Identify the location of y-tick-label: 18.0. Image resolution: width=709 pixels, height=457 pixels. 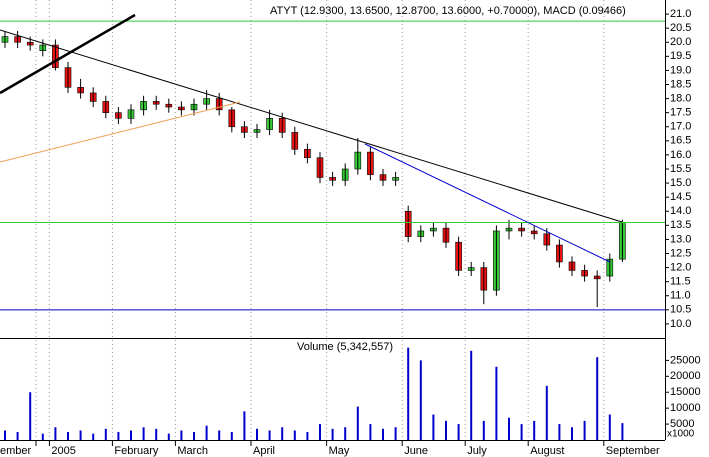
(680, 98).